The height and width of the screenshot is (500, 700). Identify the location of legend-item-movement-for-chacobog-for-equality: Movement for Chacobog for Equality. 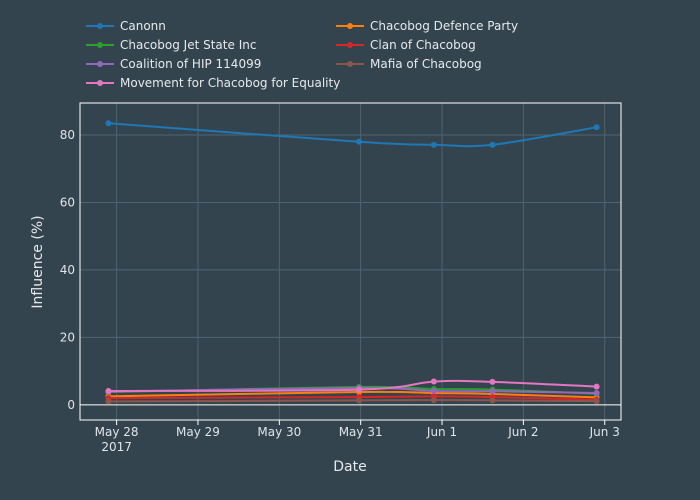
(213, 83).